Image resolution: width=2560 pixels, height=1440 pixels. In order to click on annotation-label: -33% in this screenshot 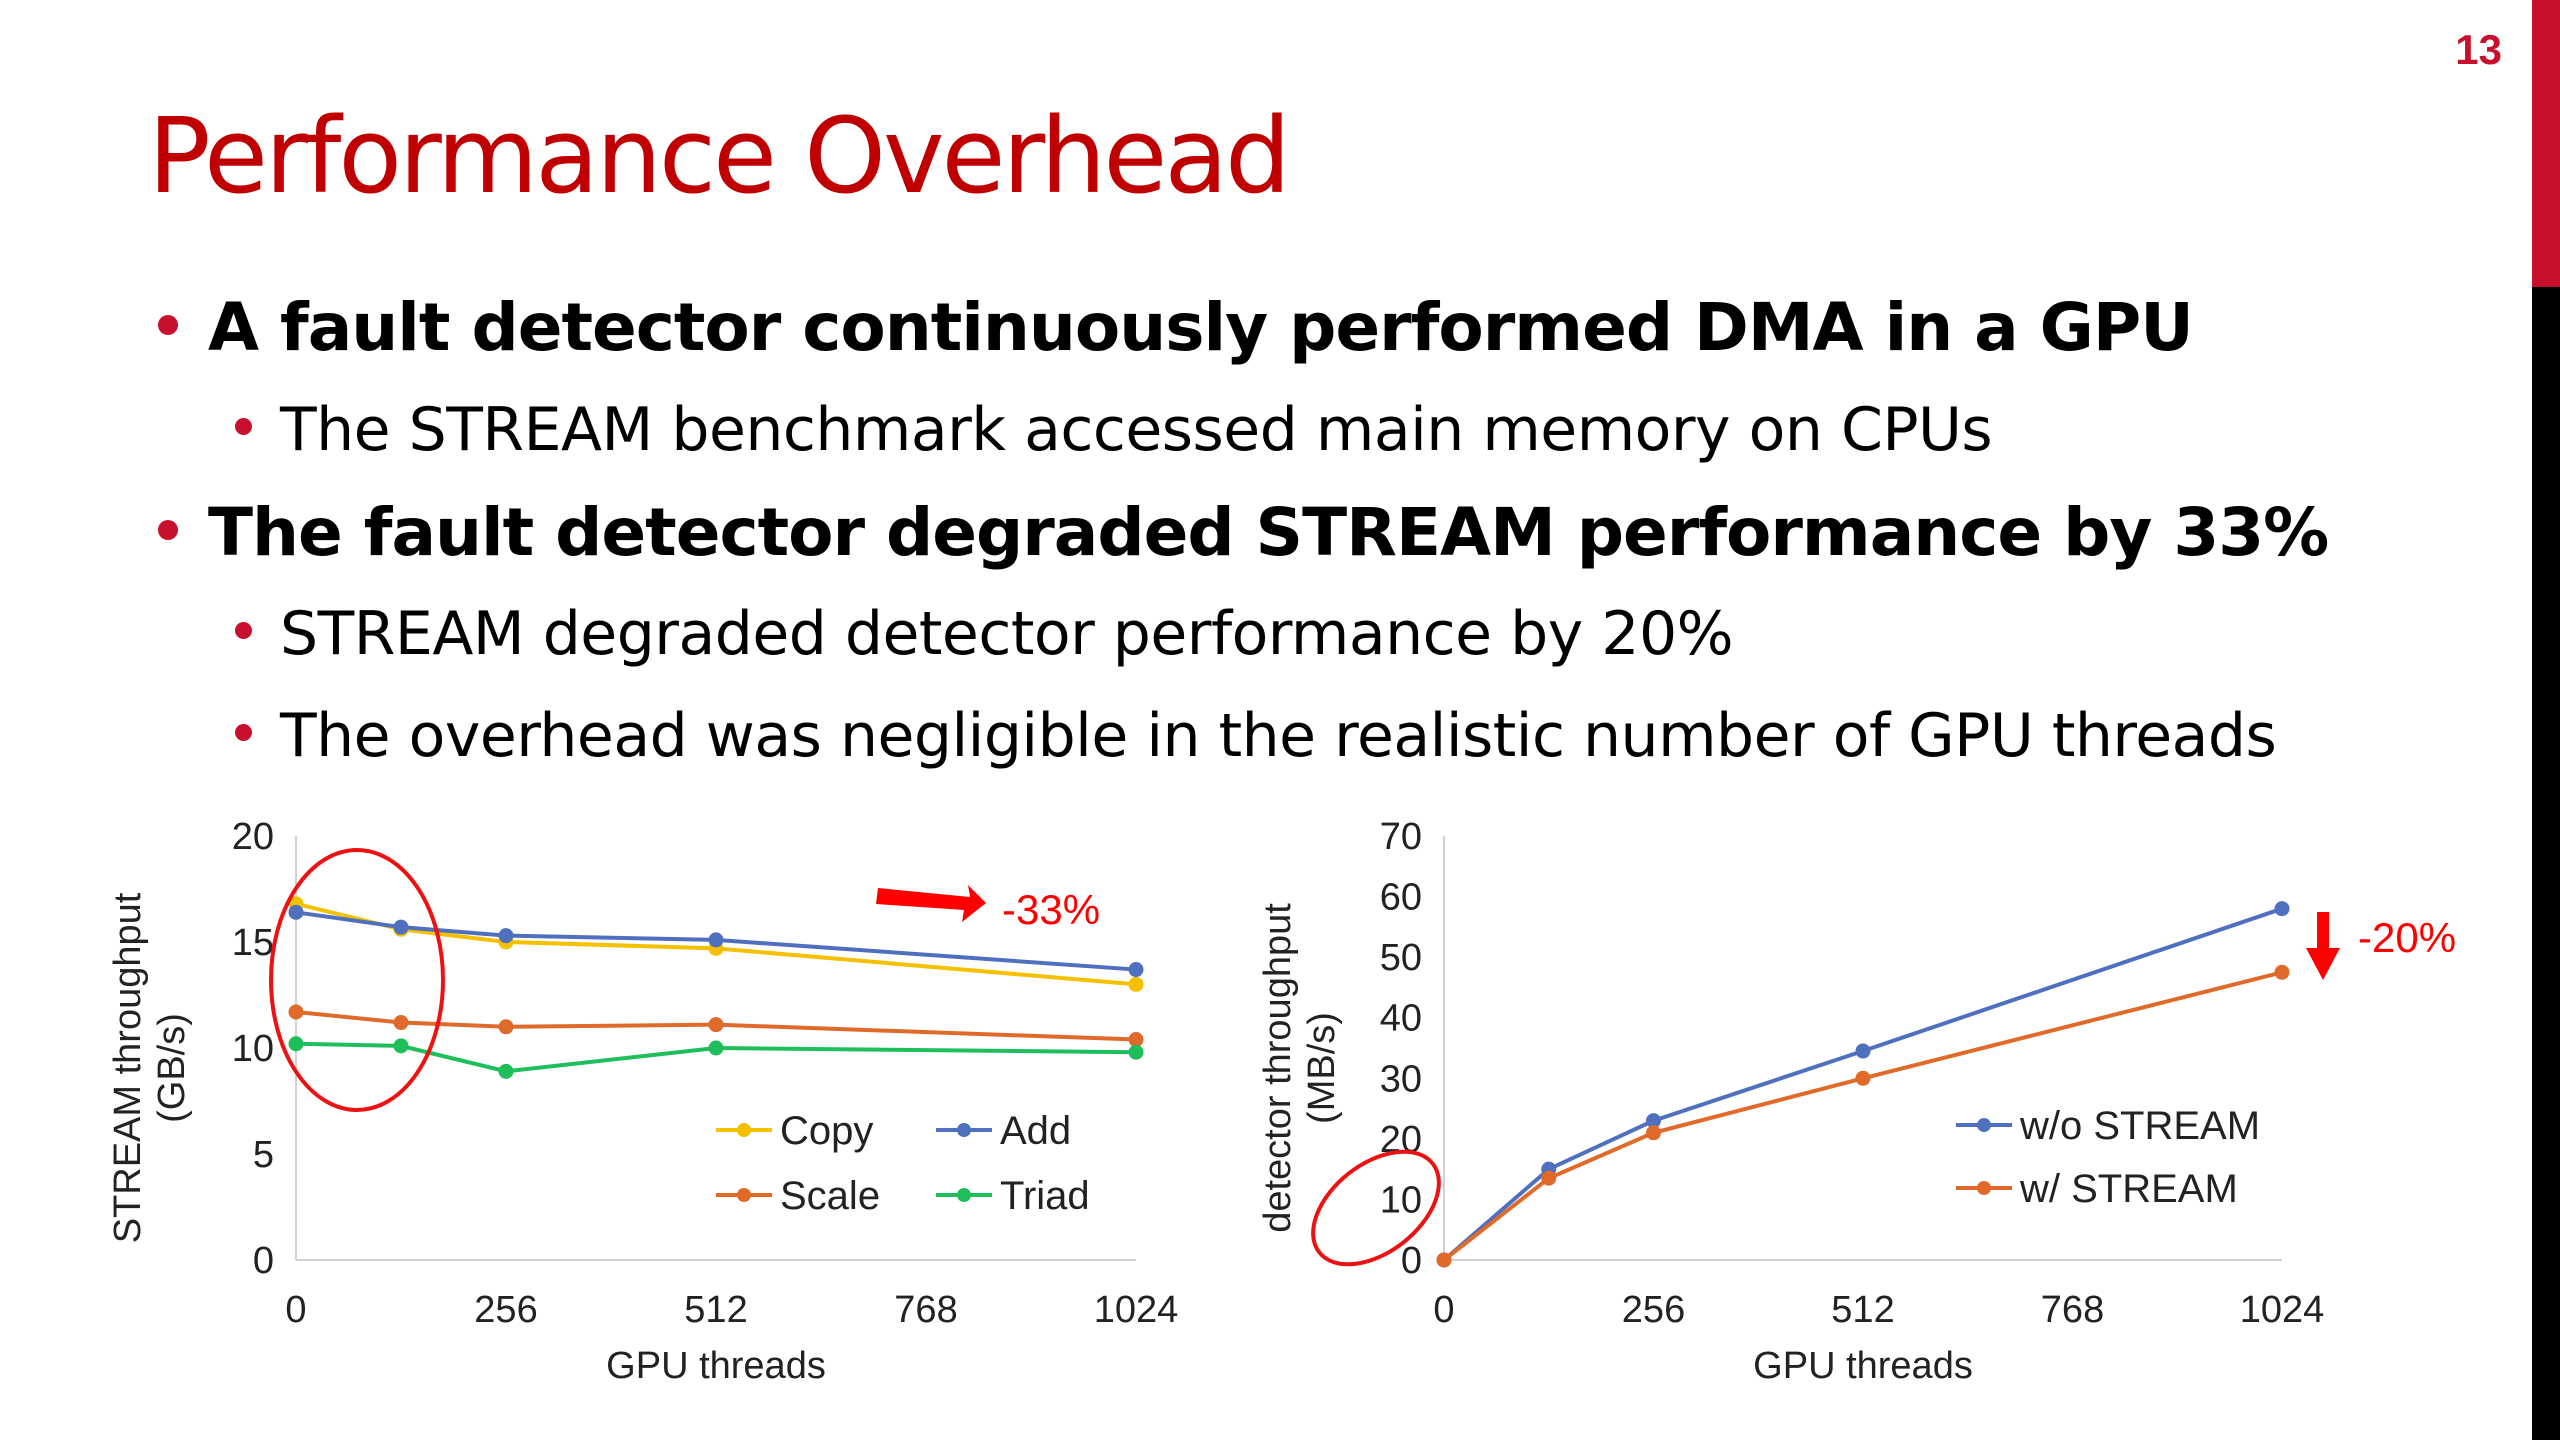, I will do `click(1051, 909)`.